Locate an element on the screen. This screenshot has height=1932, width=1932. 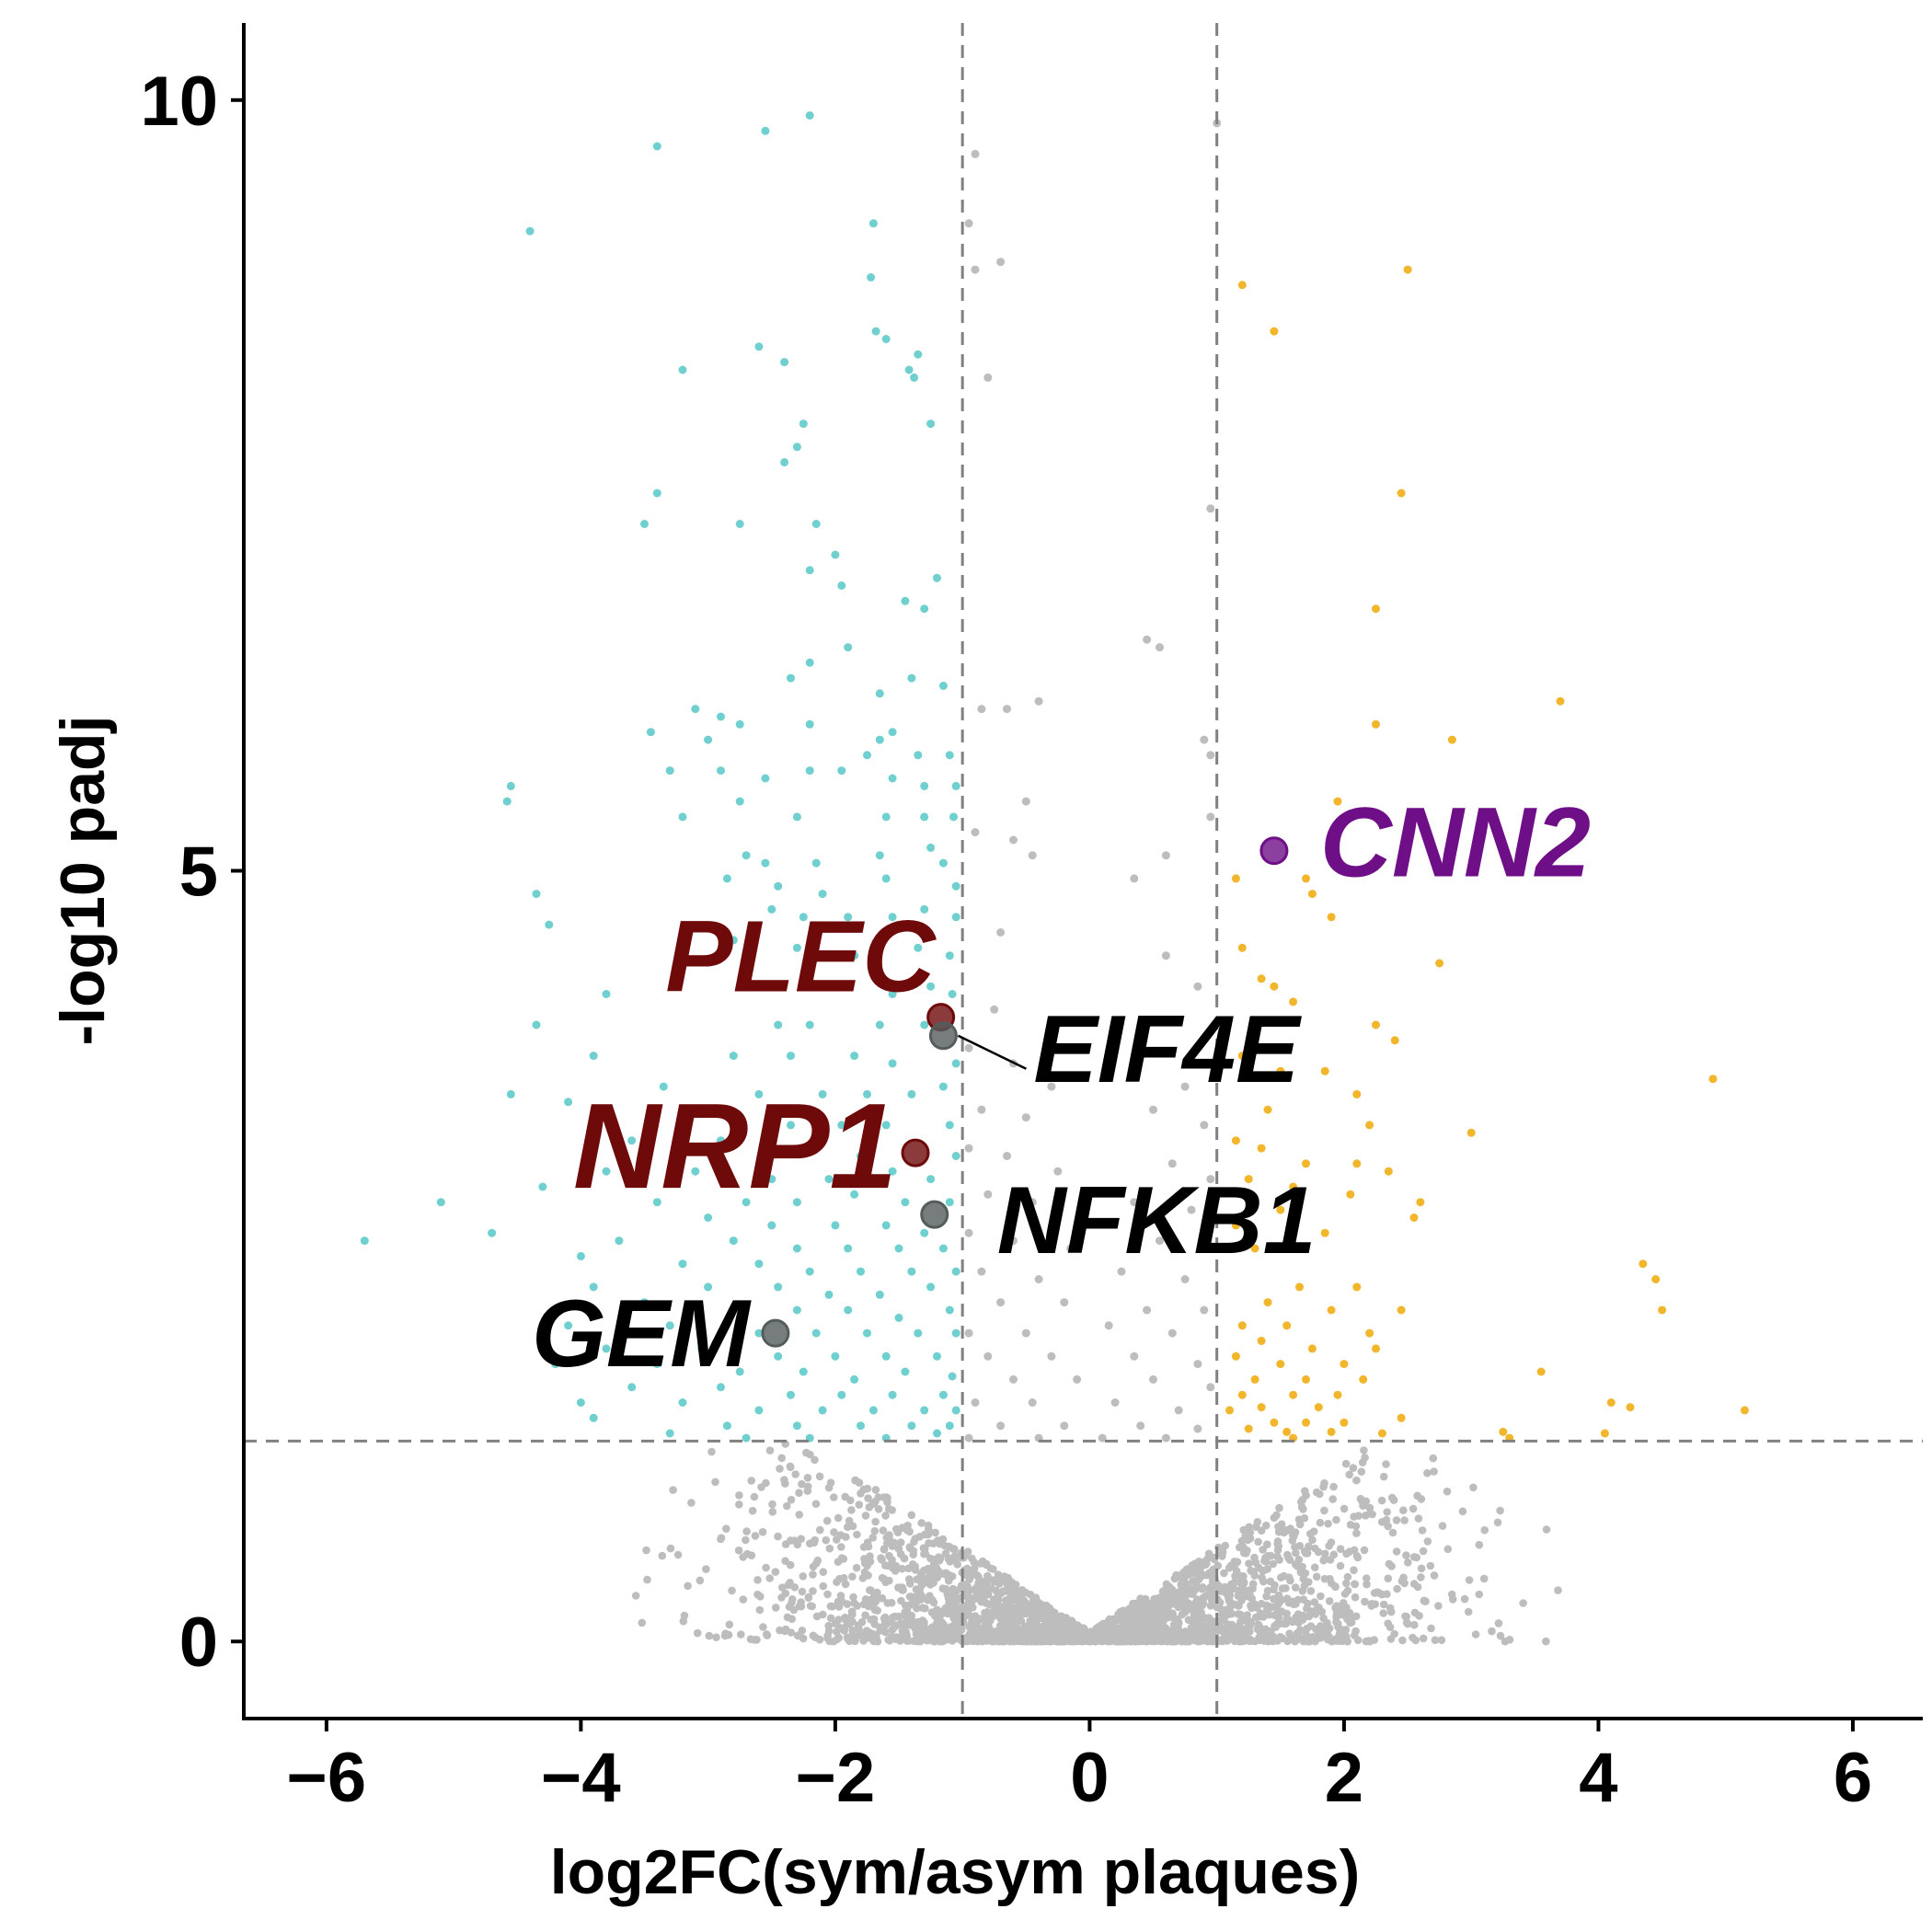
x-tick-label: 0 is located at coordinates (1089, 1778).